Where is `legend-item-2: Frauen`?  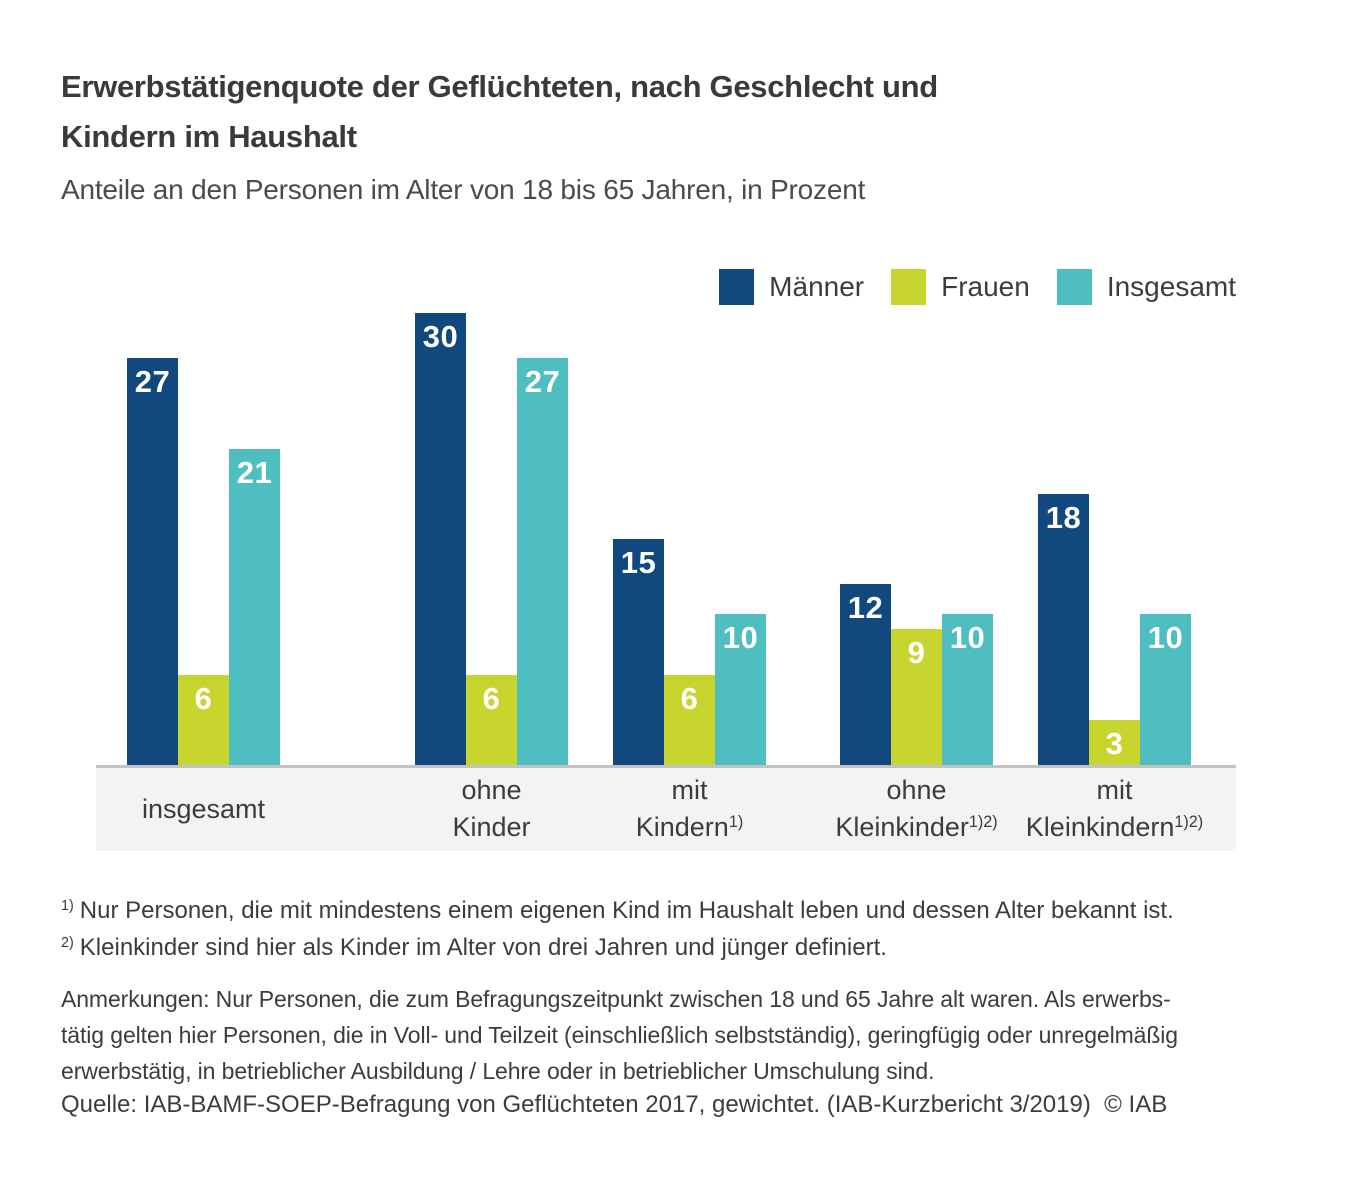 legend-item-2: Frauen is located at coordinates (960, 287).